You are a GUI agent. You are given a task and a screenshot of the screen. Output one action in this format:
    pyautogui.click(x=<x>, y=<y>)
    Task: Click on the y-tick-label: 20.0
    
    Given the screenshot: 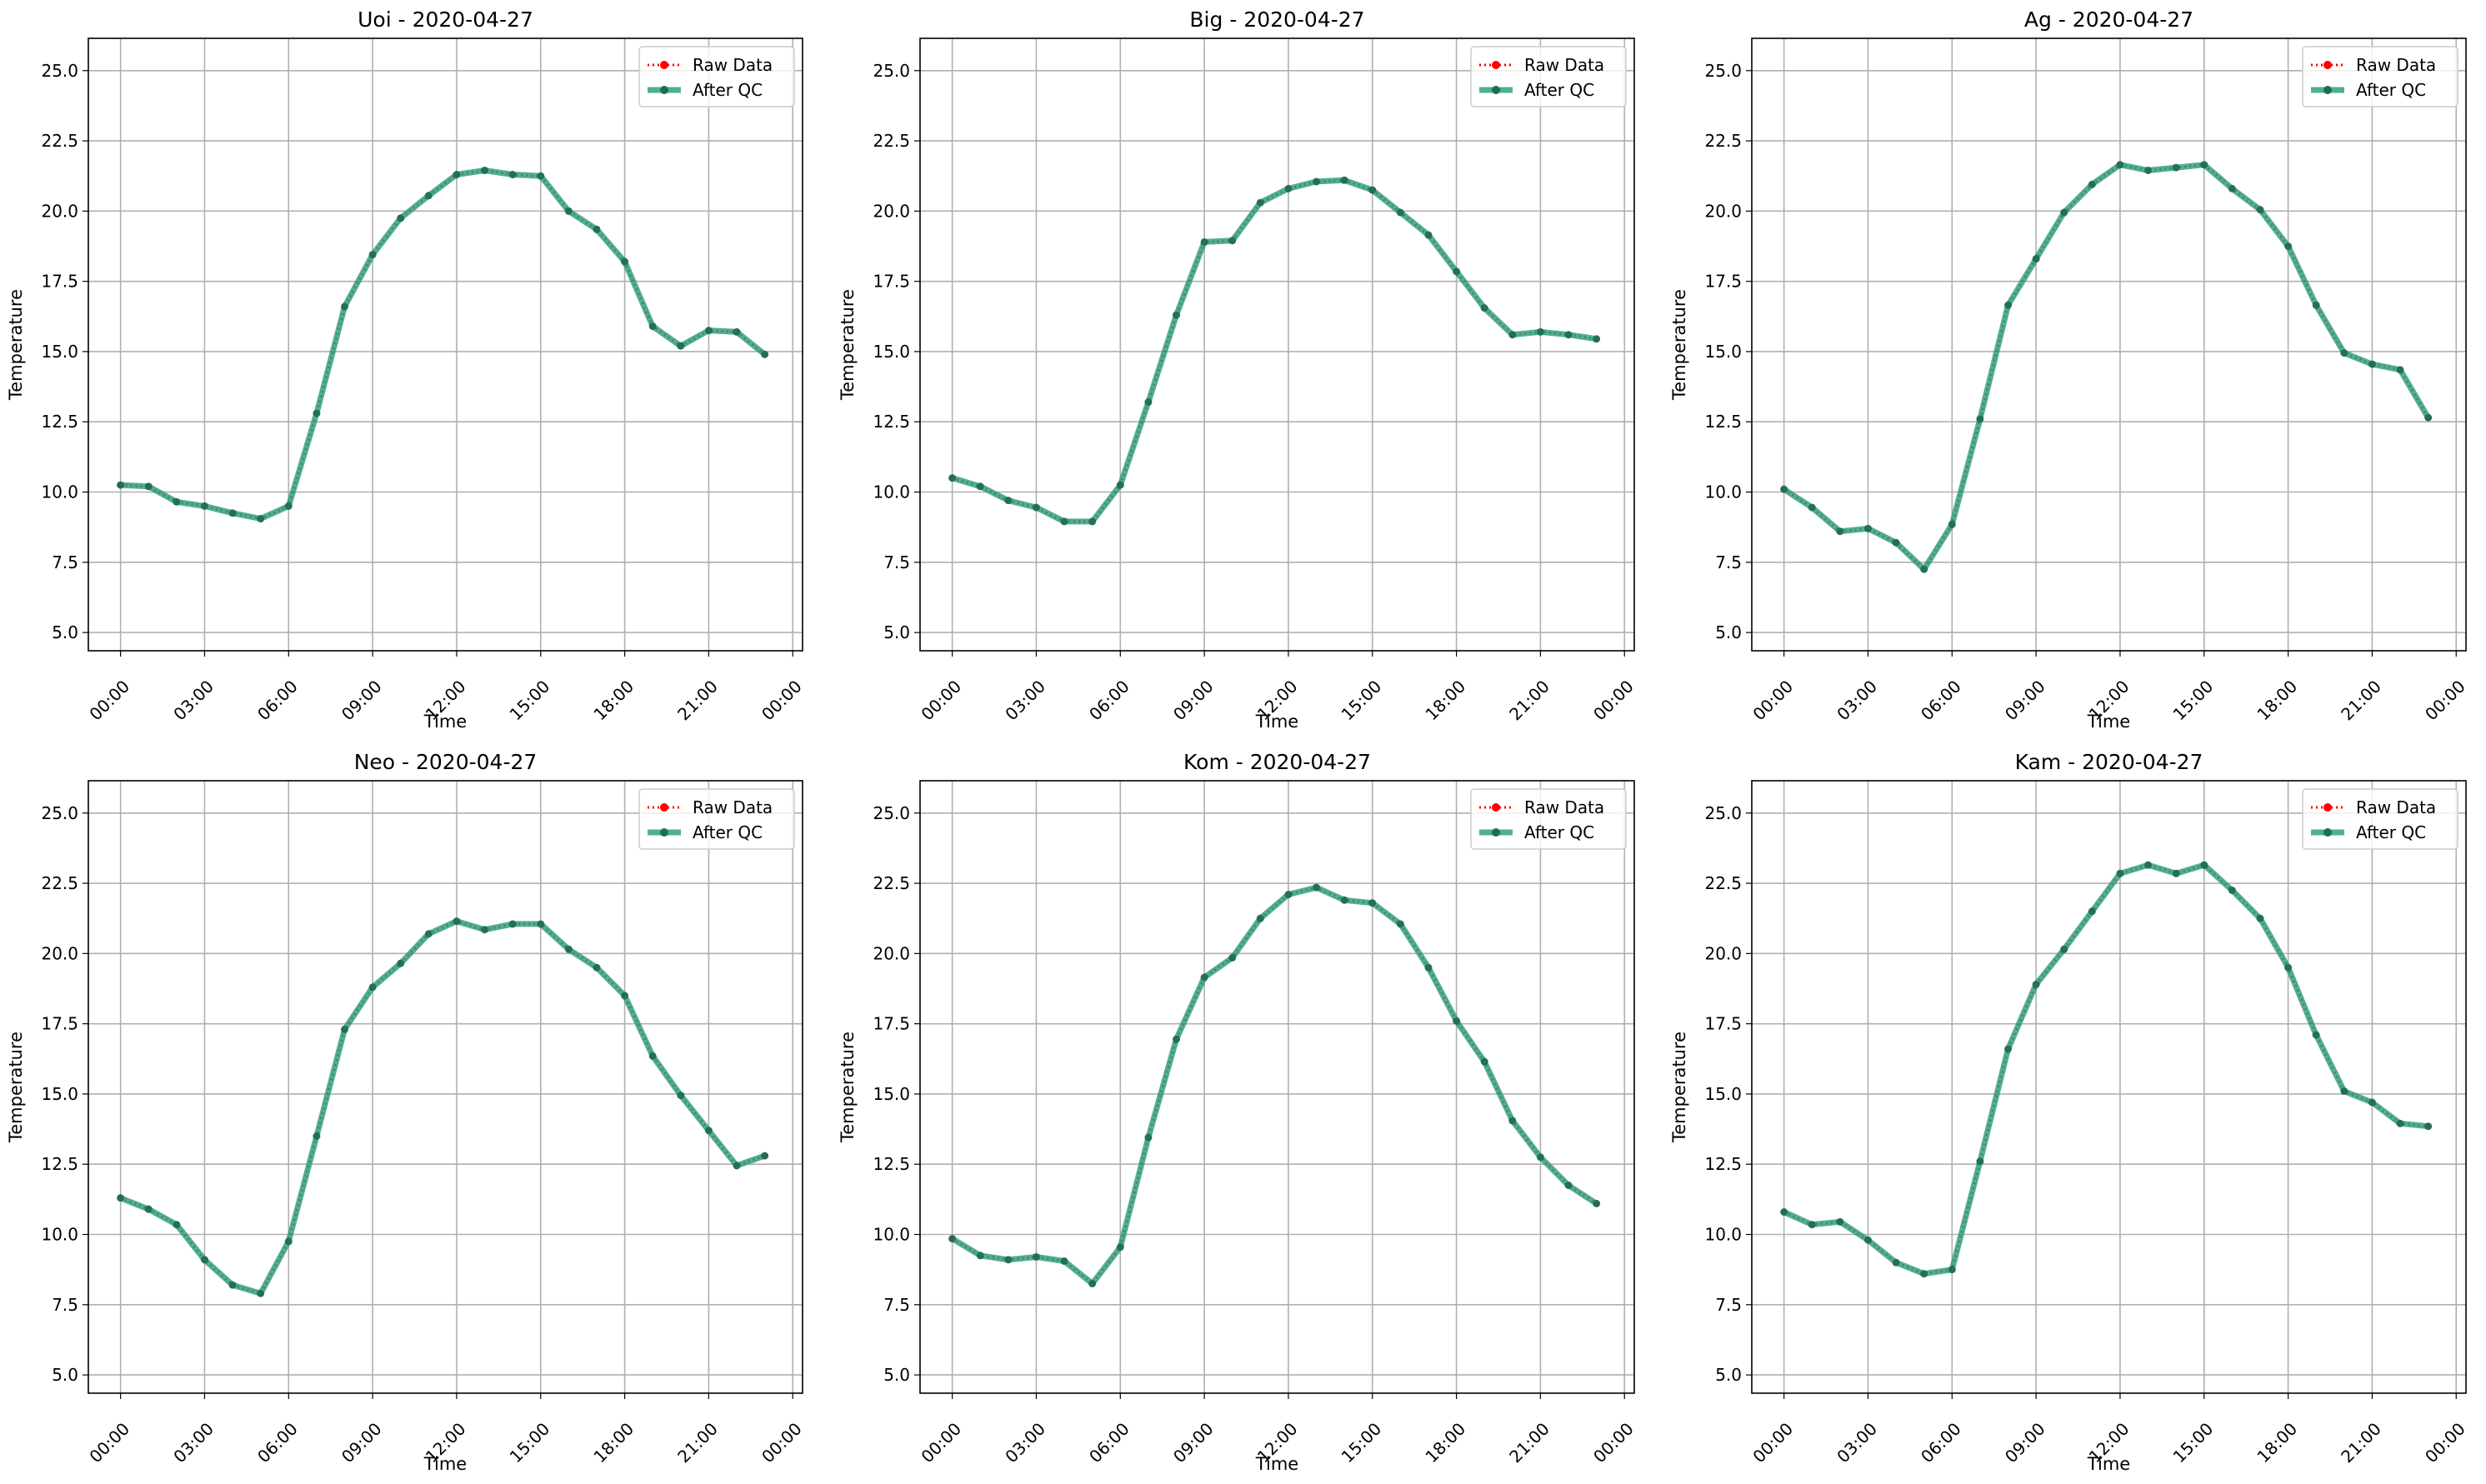 What is the action you would take?
    pyautogui.click(x=59, y=953)
    